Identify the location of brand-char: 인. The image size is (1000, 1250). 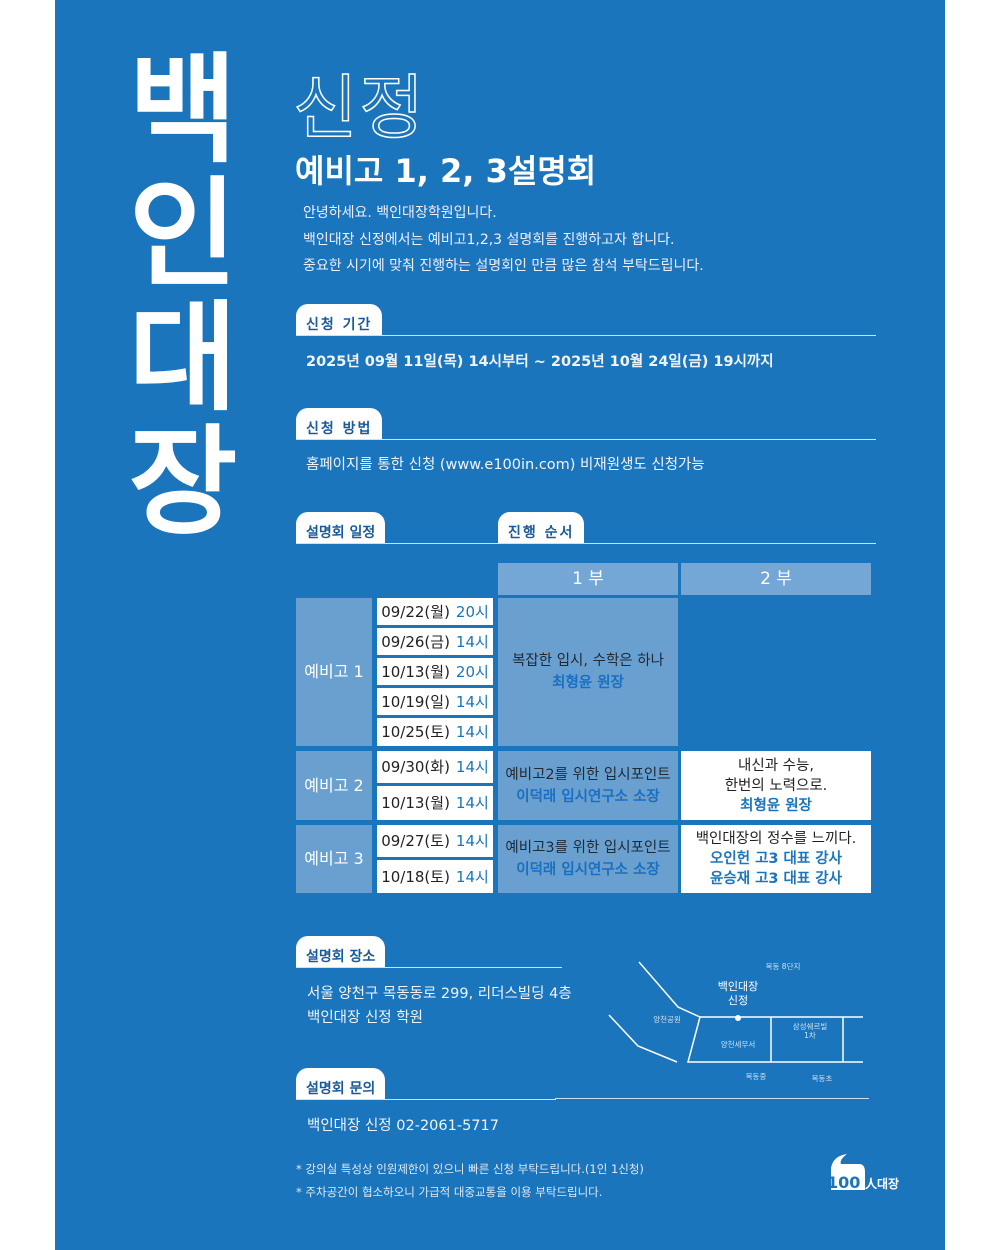
(183, 234).